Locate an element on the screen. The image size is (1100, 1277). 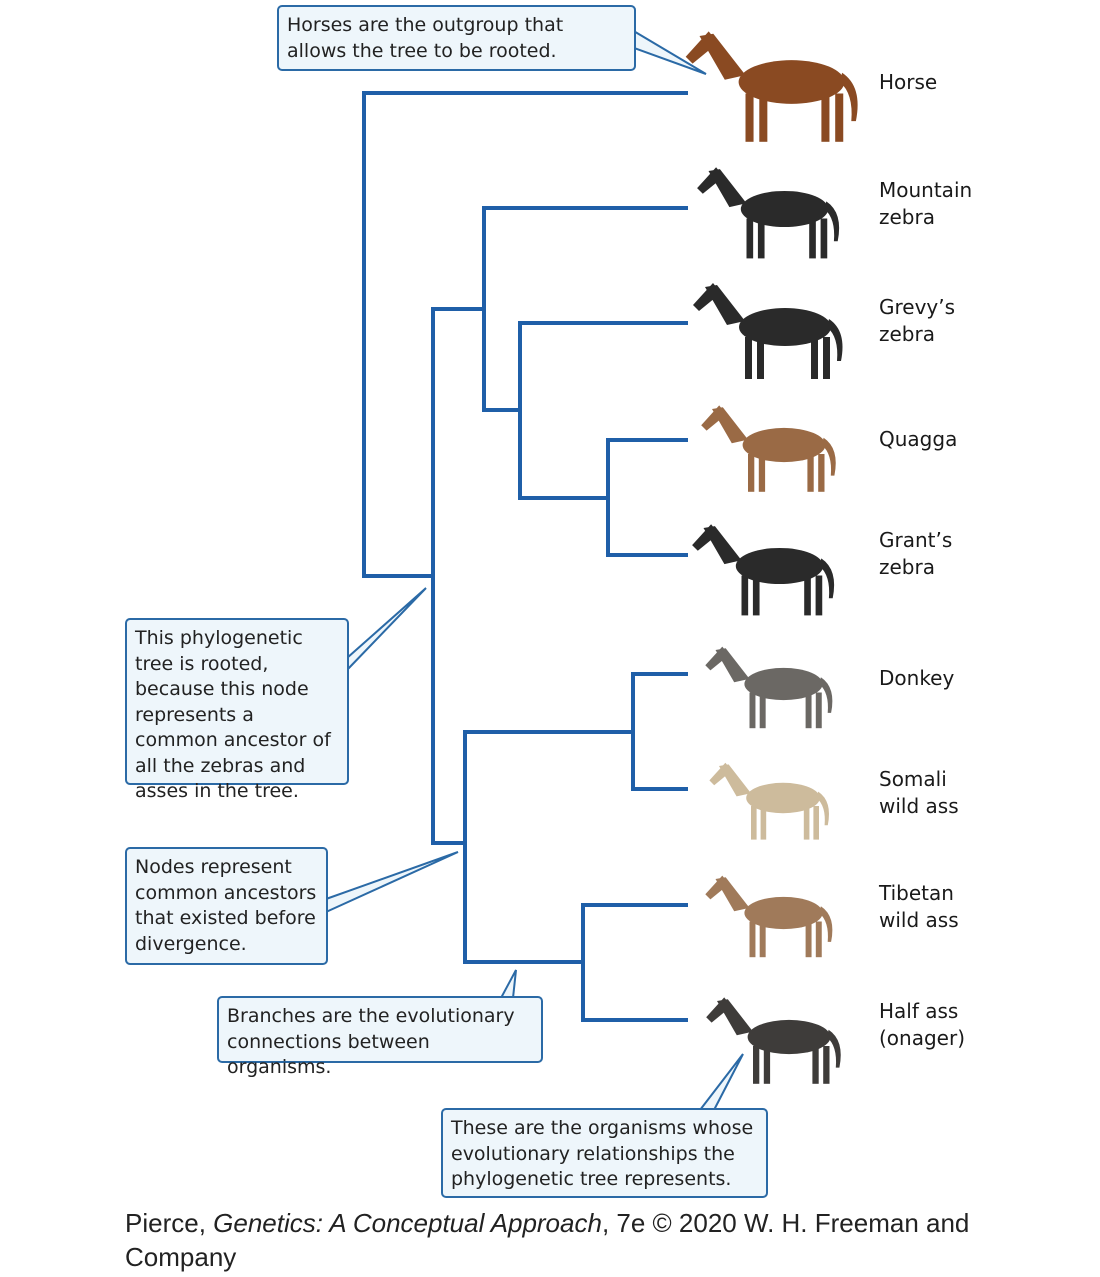
pointer-rooted is located at coordinates (386, 629).